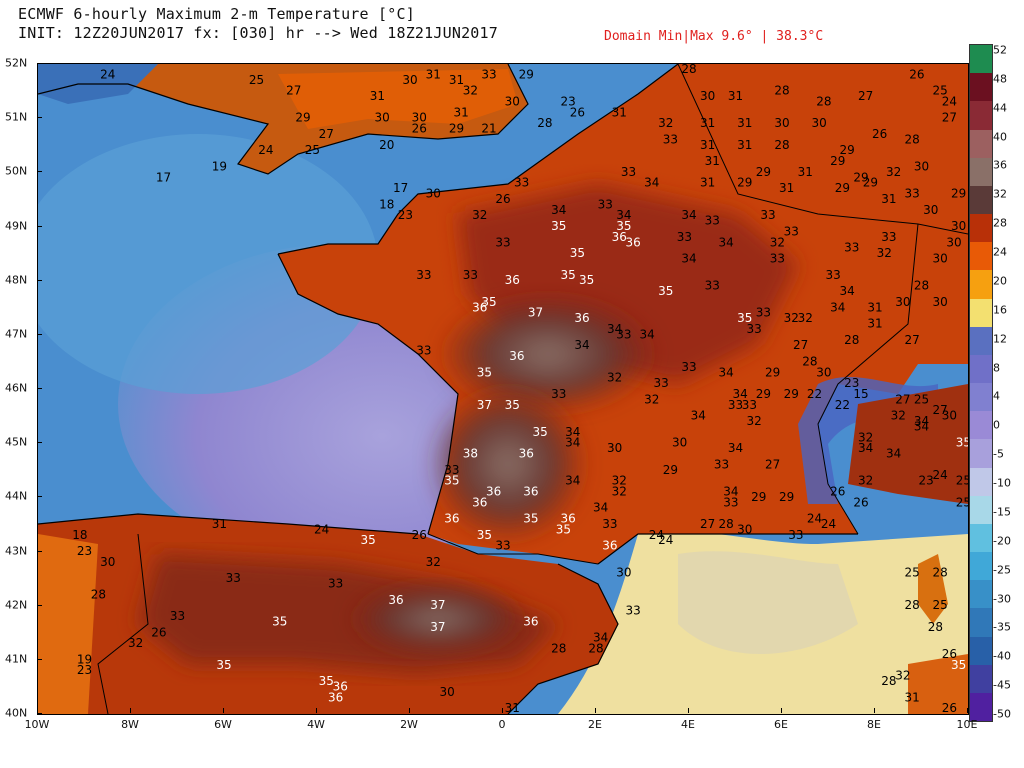  I want to click on y-tick-label: 42N, so click(16, 605).